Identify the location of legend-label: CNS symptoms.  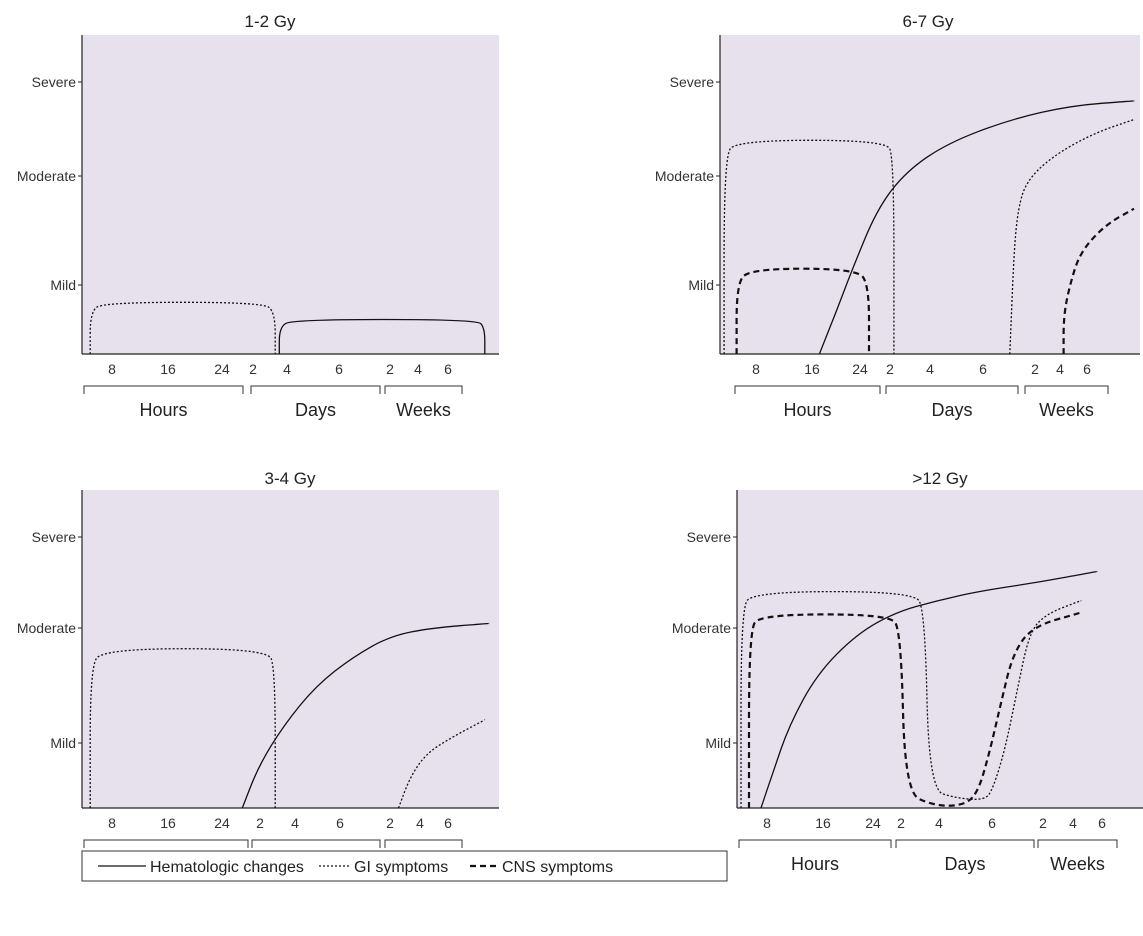
(557, 867).